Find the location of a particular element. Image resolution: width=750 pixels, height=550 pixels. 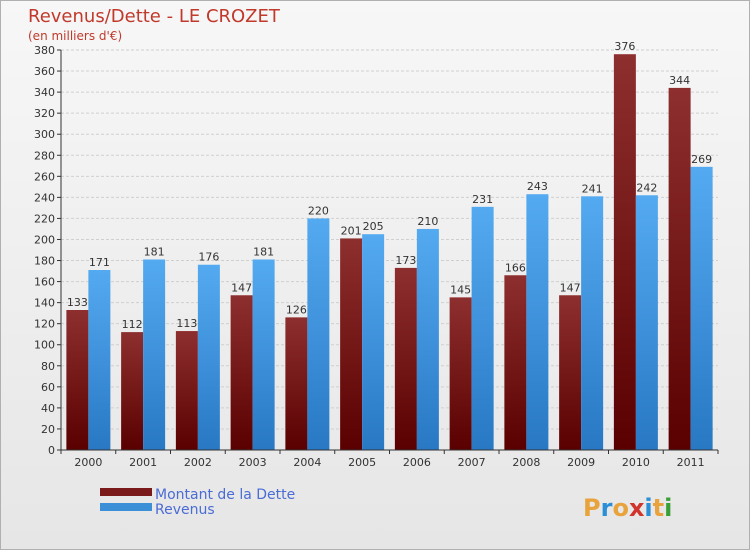

legend-label-debt: Montant de la Dette is located at coordinates (225, 495).